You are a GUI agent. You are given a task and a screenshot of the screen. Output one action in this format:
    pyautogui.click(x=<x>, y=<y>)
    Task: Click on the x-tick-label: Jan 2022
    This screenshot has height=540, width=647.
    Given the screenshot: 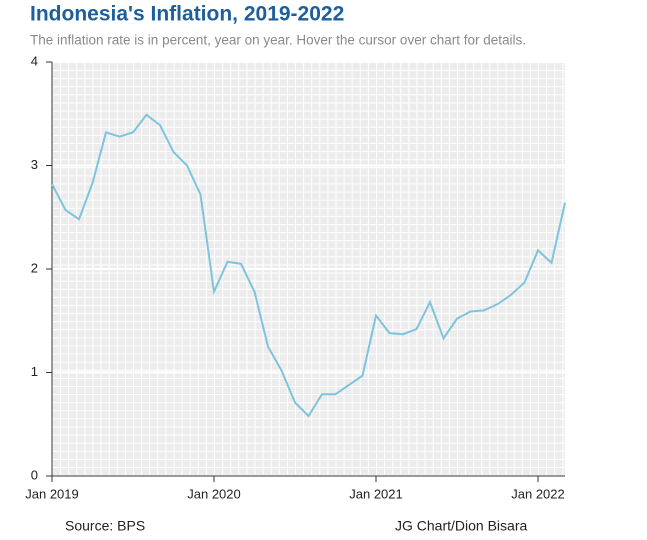 What is the action you would take?
    pyautogui.click(x=538, y=493)
    